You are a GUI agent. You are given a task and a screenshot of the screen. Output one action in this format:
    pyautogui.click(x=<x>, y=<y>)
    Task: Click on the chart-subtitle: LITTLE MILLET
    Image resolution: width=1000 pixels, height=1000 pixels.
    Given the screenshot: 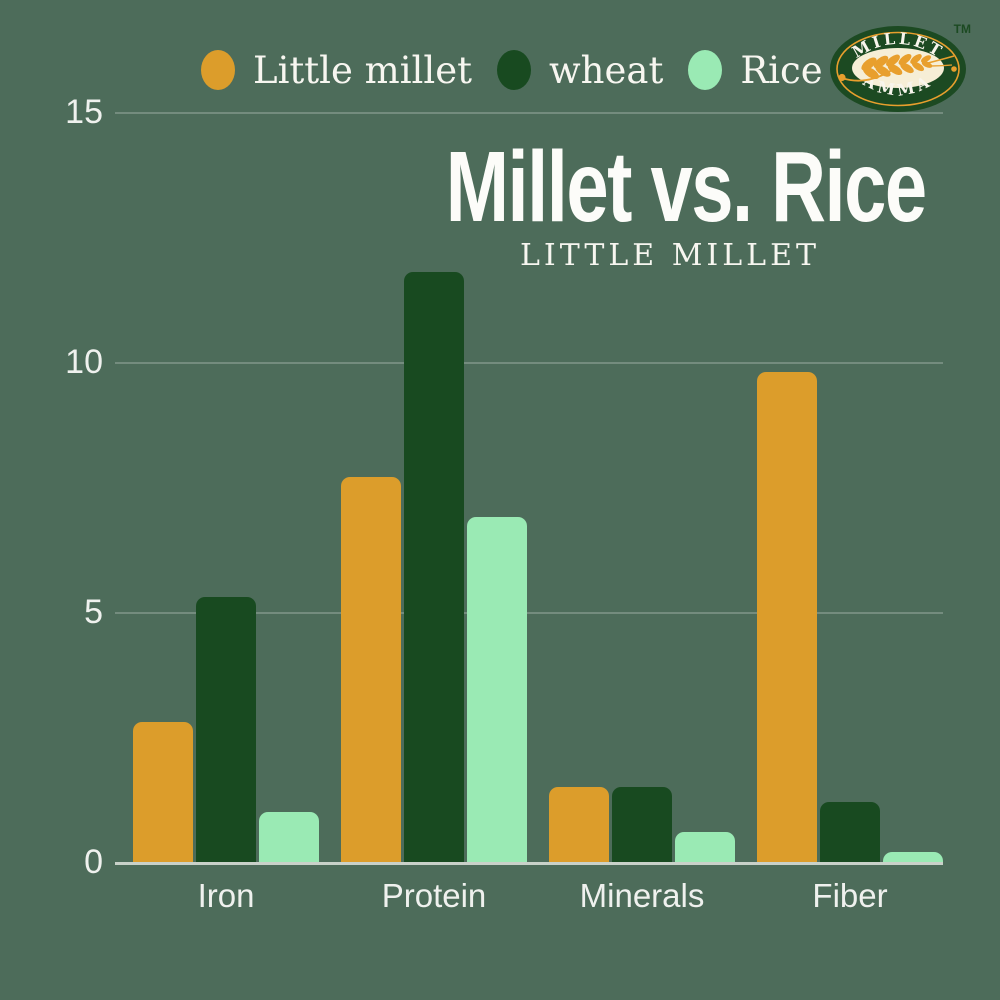 What is the action you would take?
    pyautogui.click(x=670, y=255)
    